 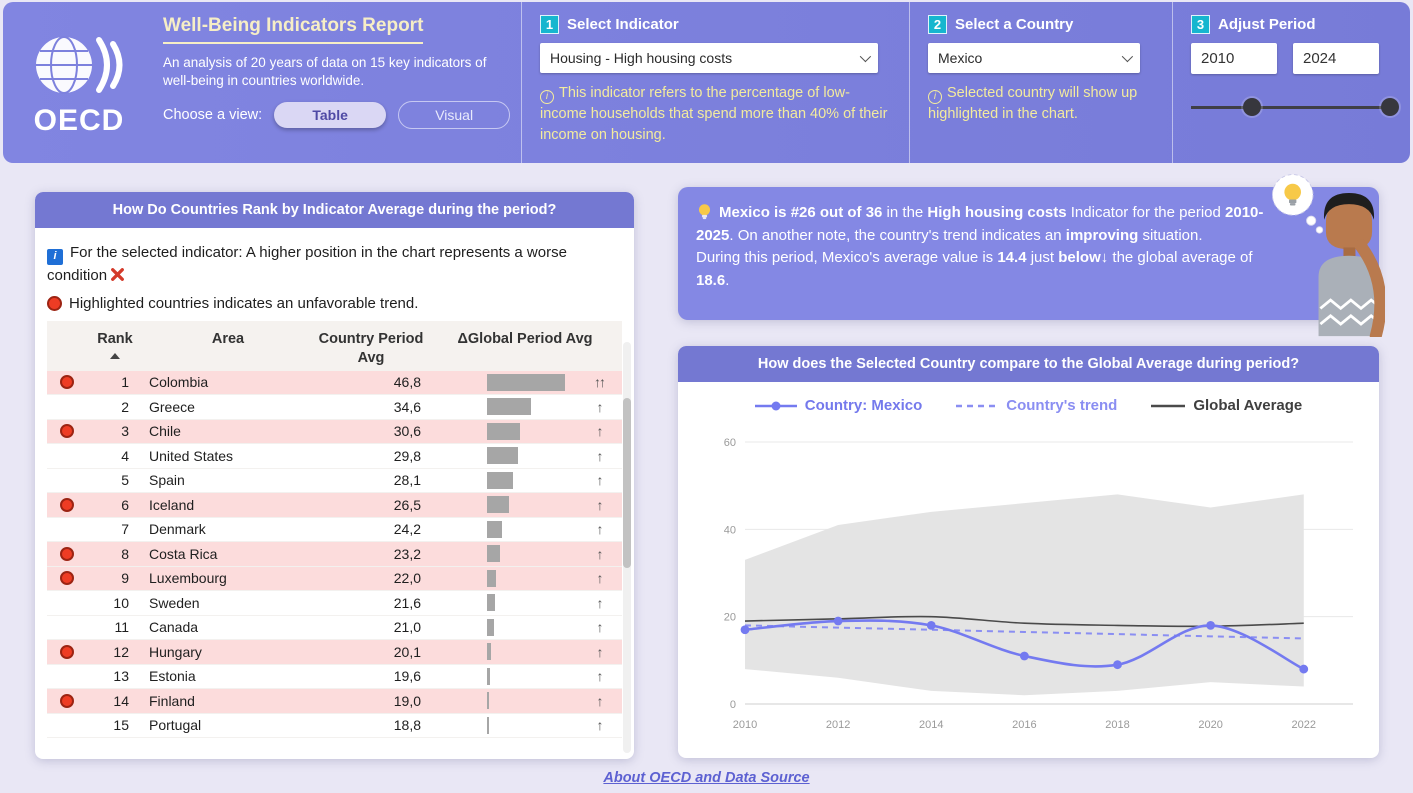 What do you see at coordinates (407, 676) in the screenshot?
I see `avg-cell: 19,6` at bounding box center [407, 676].